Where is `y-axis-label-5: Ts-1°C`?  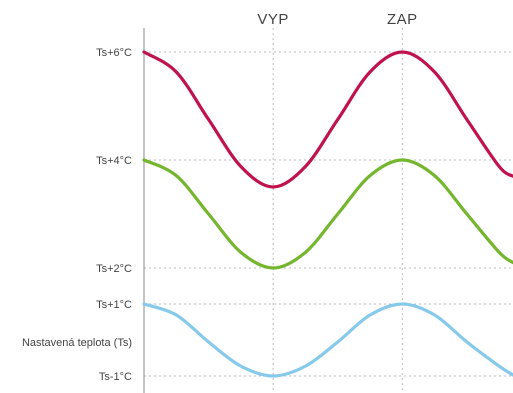
y-axis-label-5: Ts-1°C is located at coordinates (115, 377).